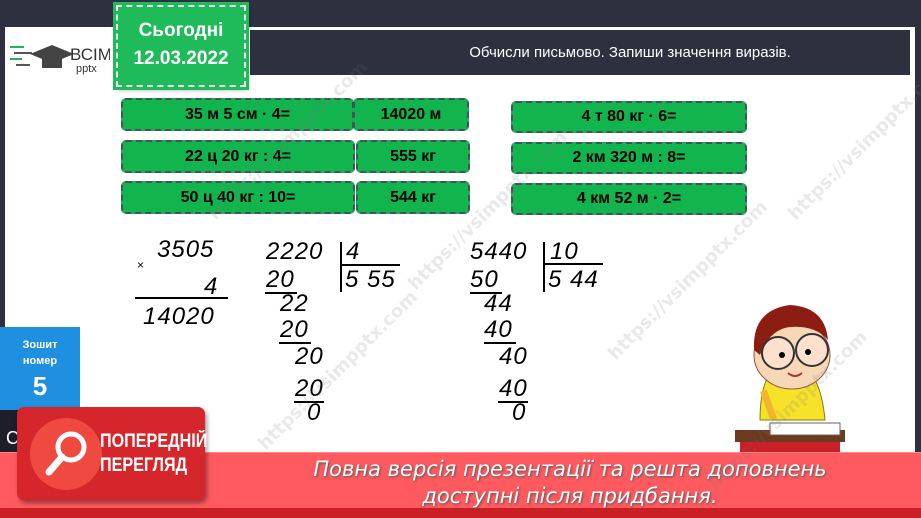  What do you see at coordinates (66, 454) in the screenshot?
I see `magnifier-icon` at bounding box center [66, 454].